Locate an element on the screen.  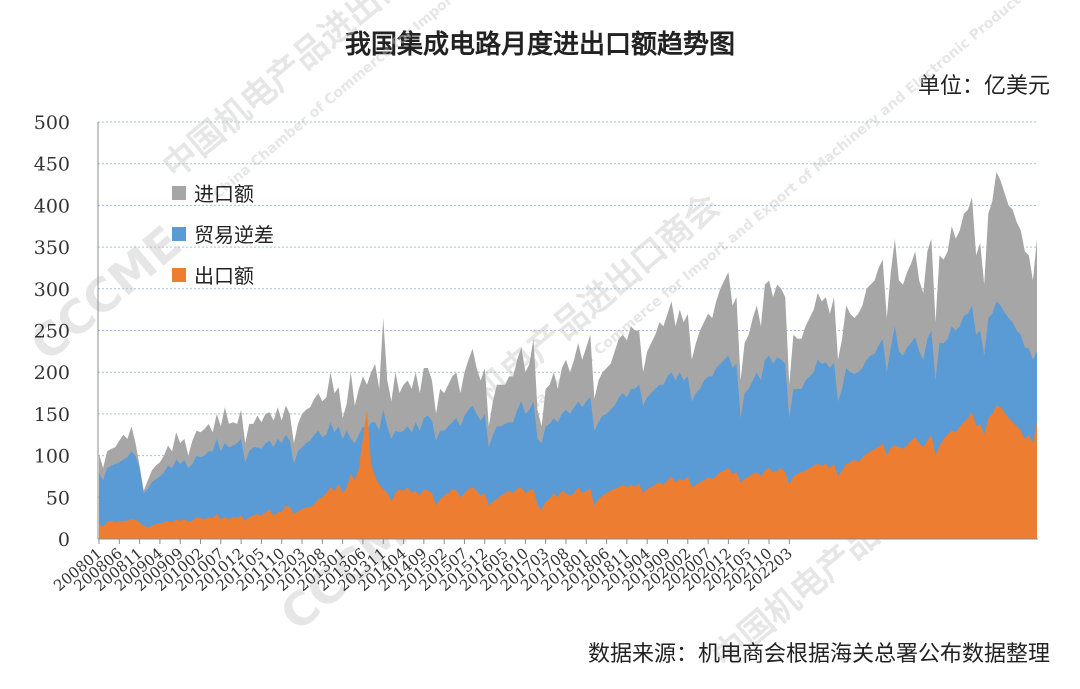
y-tick-label: 200 is located at coordinates (52, 373).